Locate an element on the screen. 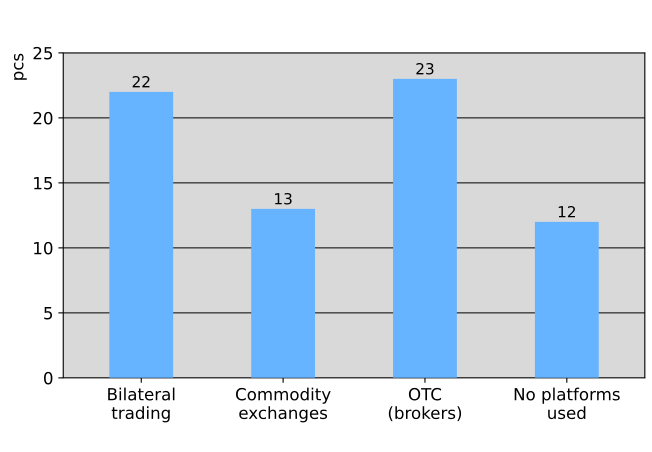 This screenshot has height=452, width=652. x-tick-label: OTC (brokers) is located at coordinates (425, 405).